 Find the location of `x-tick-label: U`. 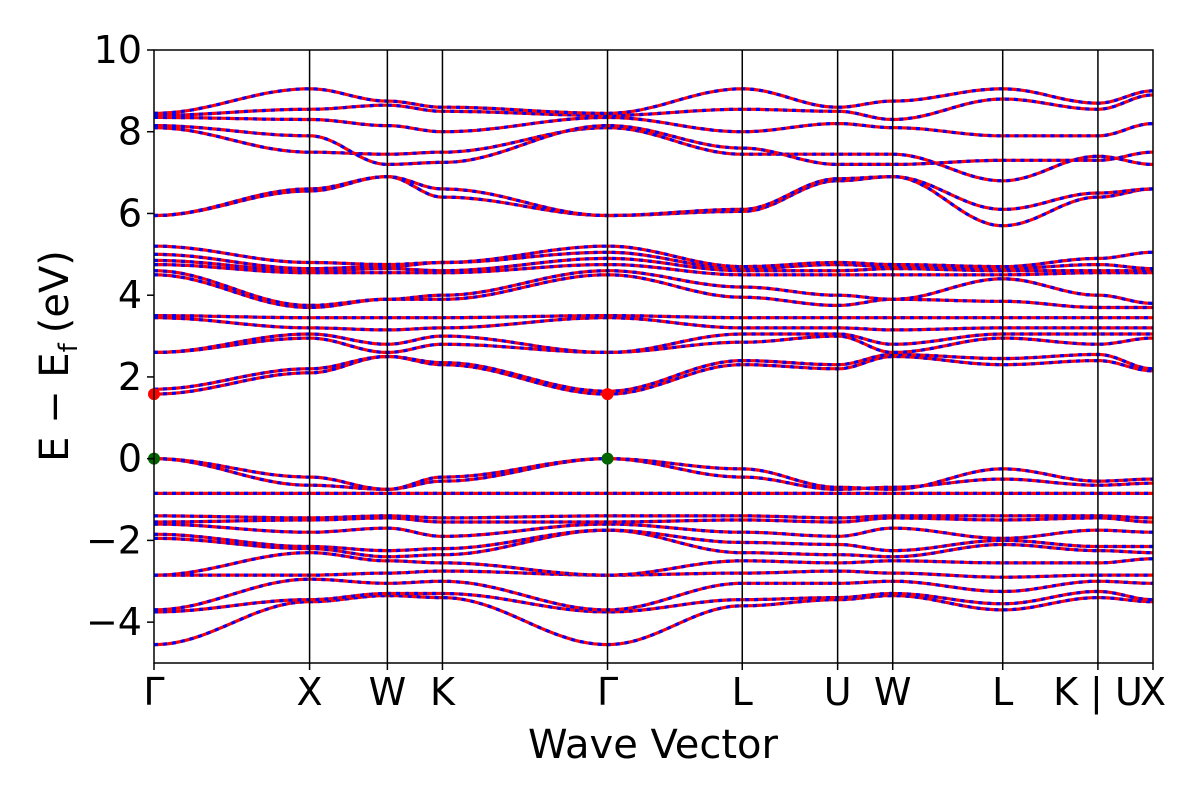

x-tick-label: U is located at coordinates (838, 692).